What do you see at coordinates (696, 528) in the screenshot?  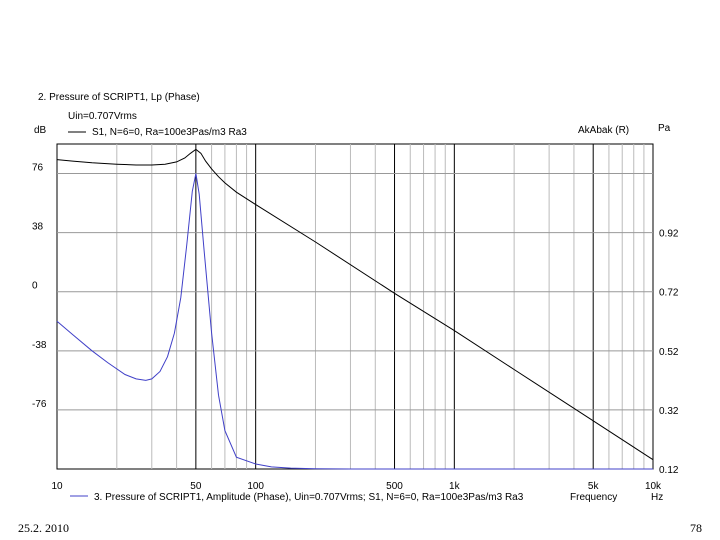 I see `page-number: 78` at bounding box center [696, 528].